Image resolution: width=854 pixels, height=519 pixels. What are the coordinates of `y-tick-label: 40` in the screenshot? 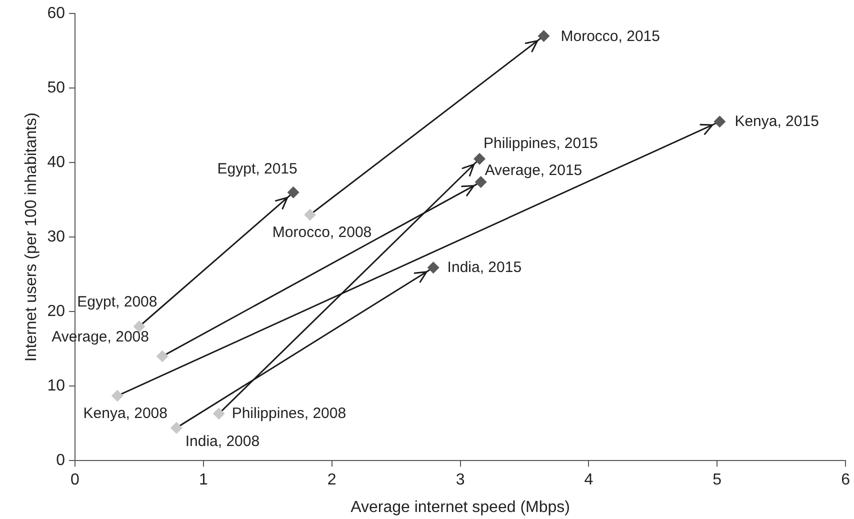 It's located at (56, 163).